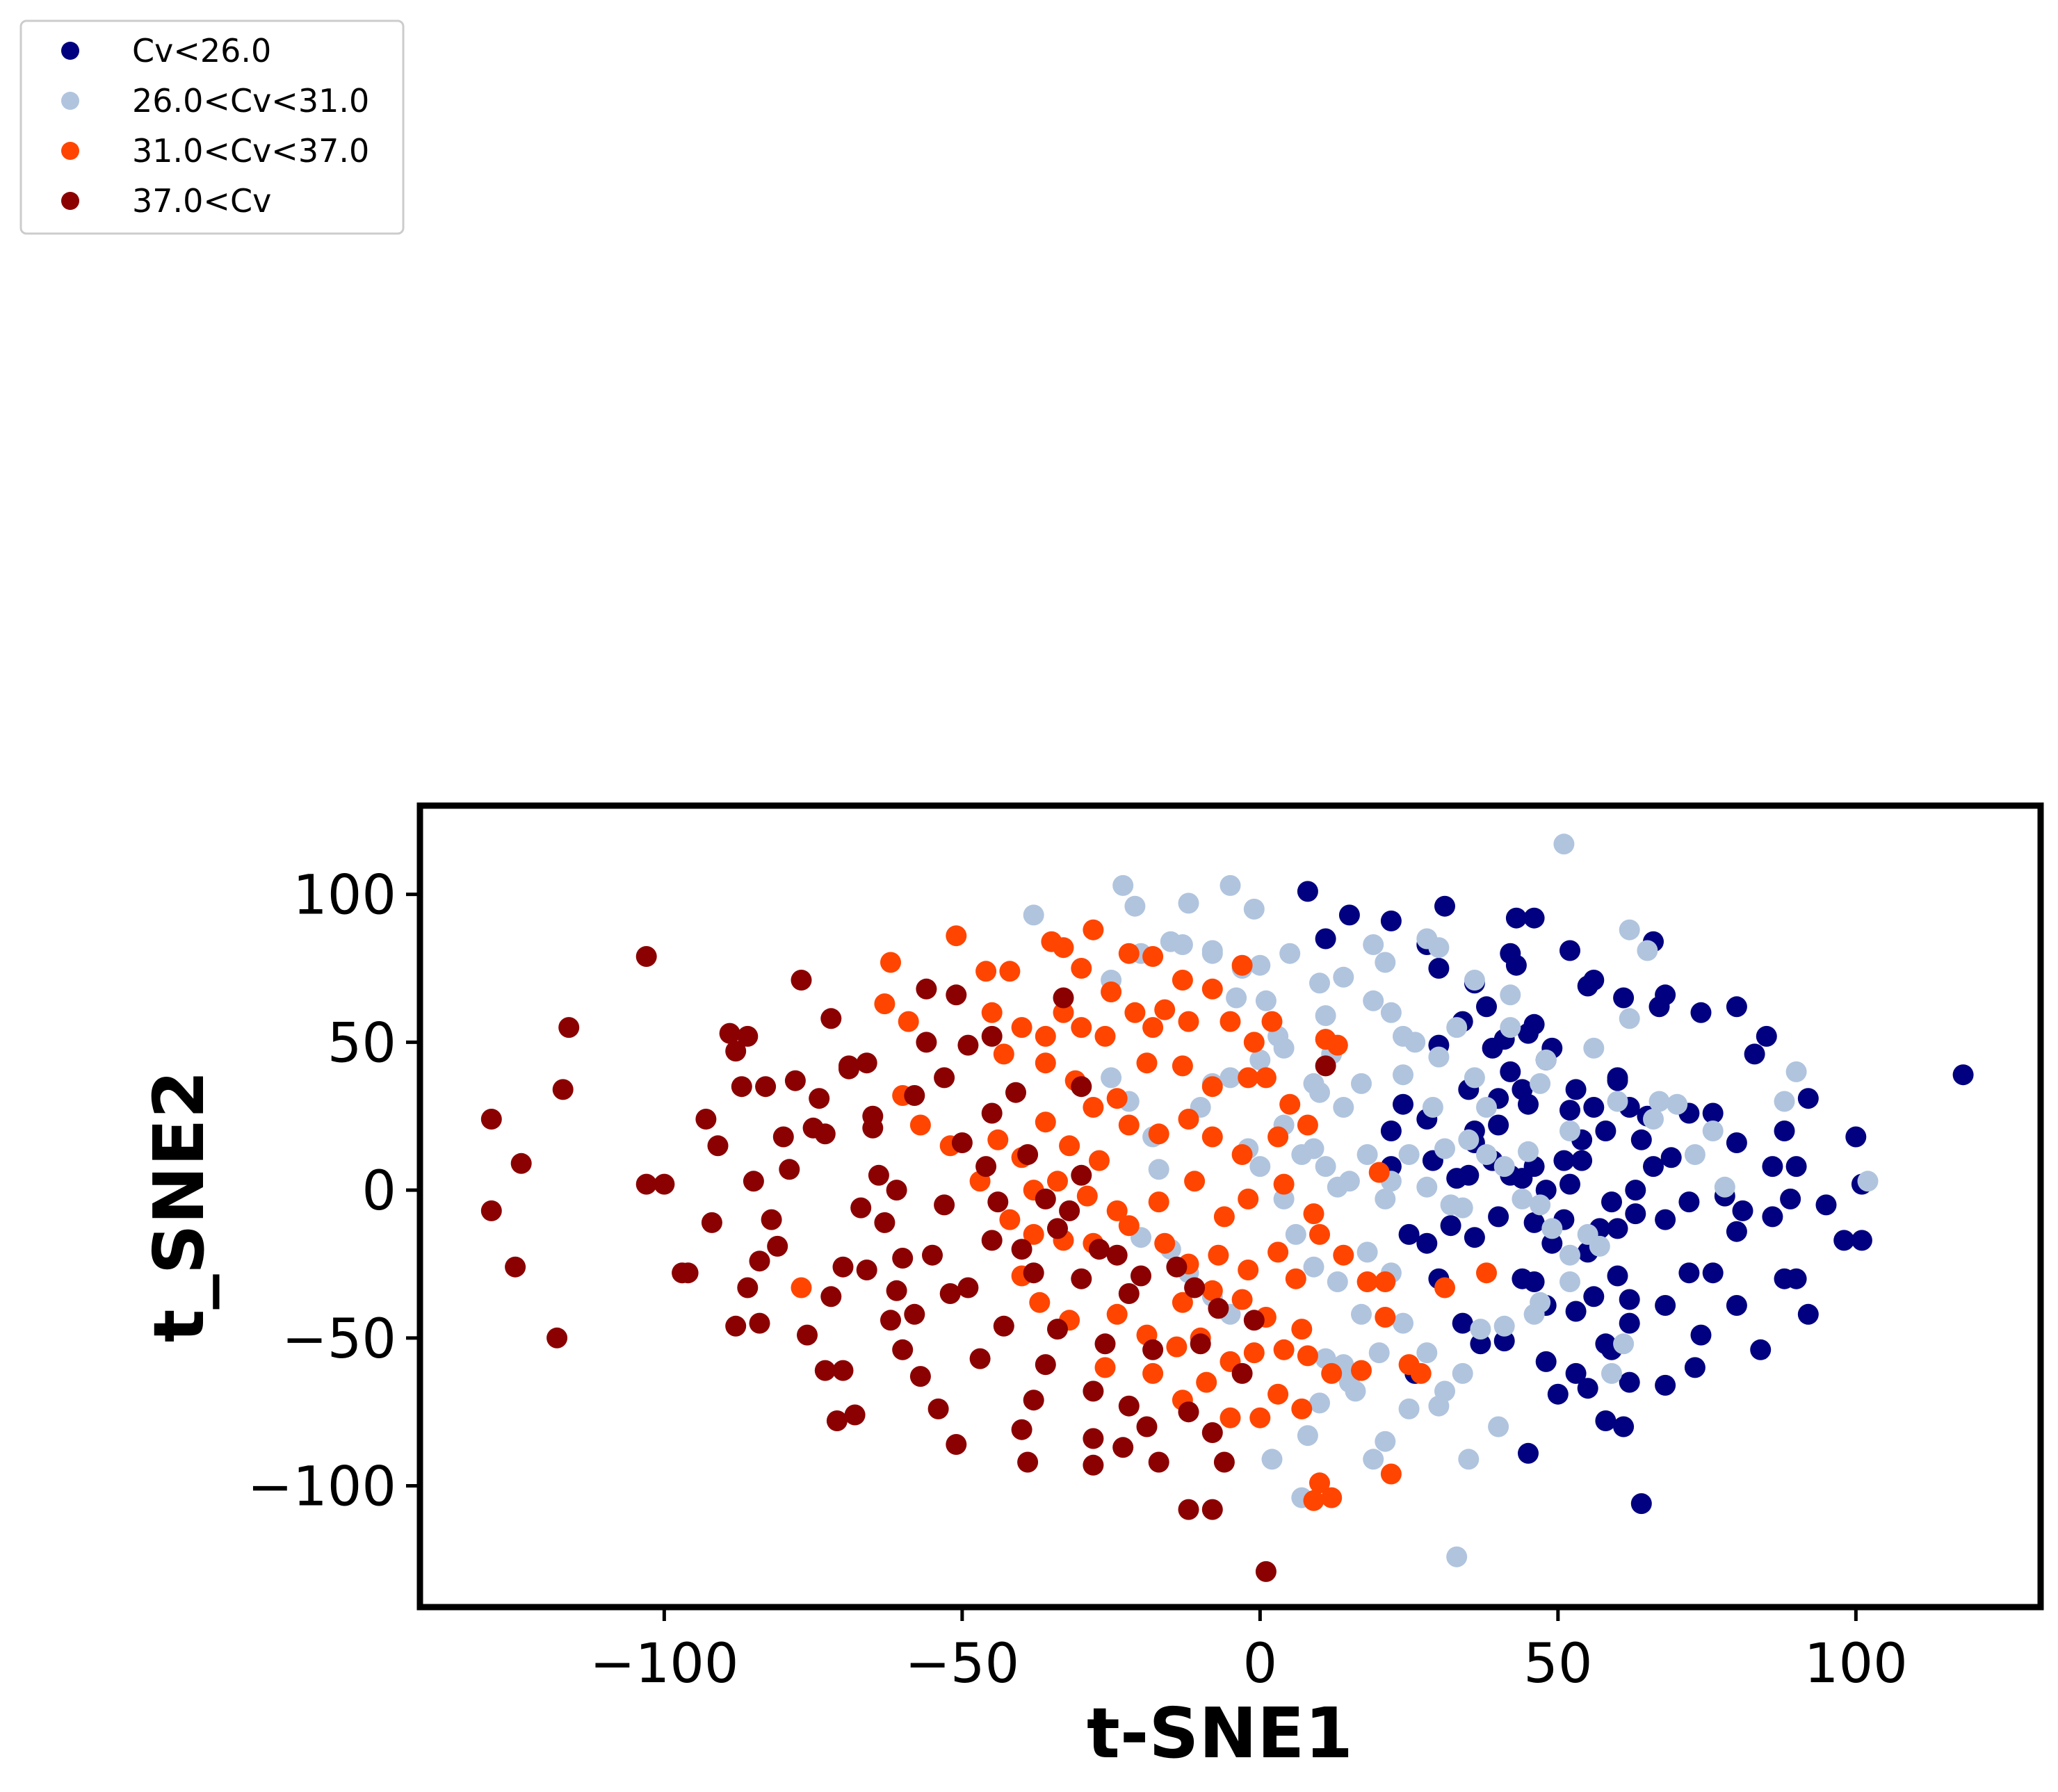 The height and width of the screenshot is (1792, 2058). What do you see at coordinates (664, 1664) in the screenshot?
I see `x-tick-label: −100` at bounding box center [664, 1664].